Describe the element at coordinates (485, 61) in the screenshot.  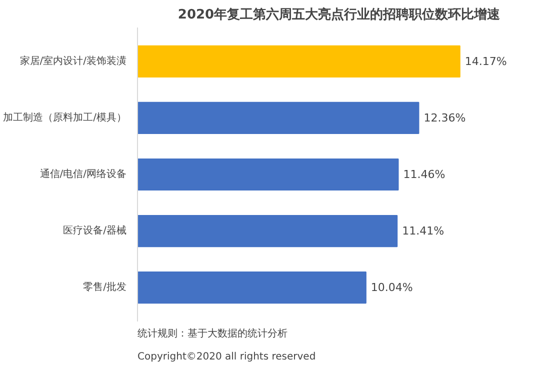
I see `data-label: 14.17%` at that location.